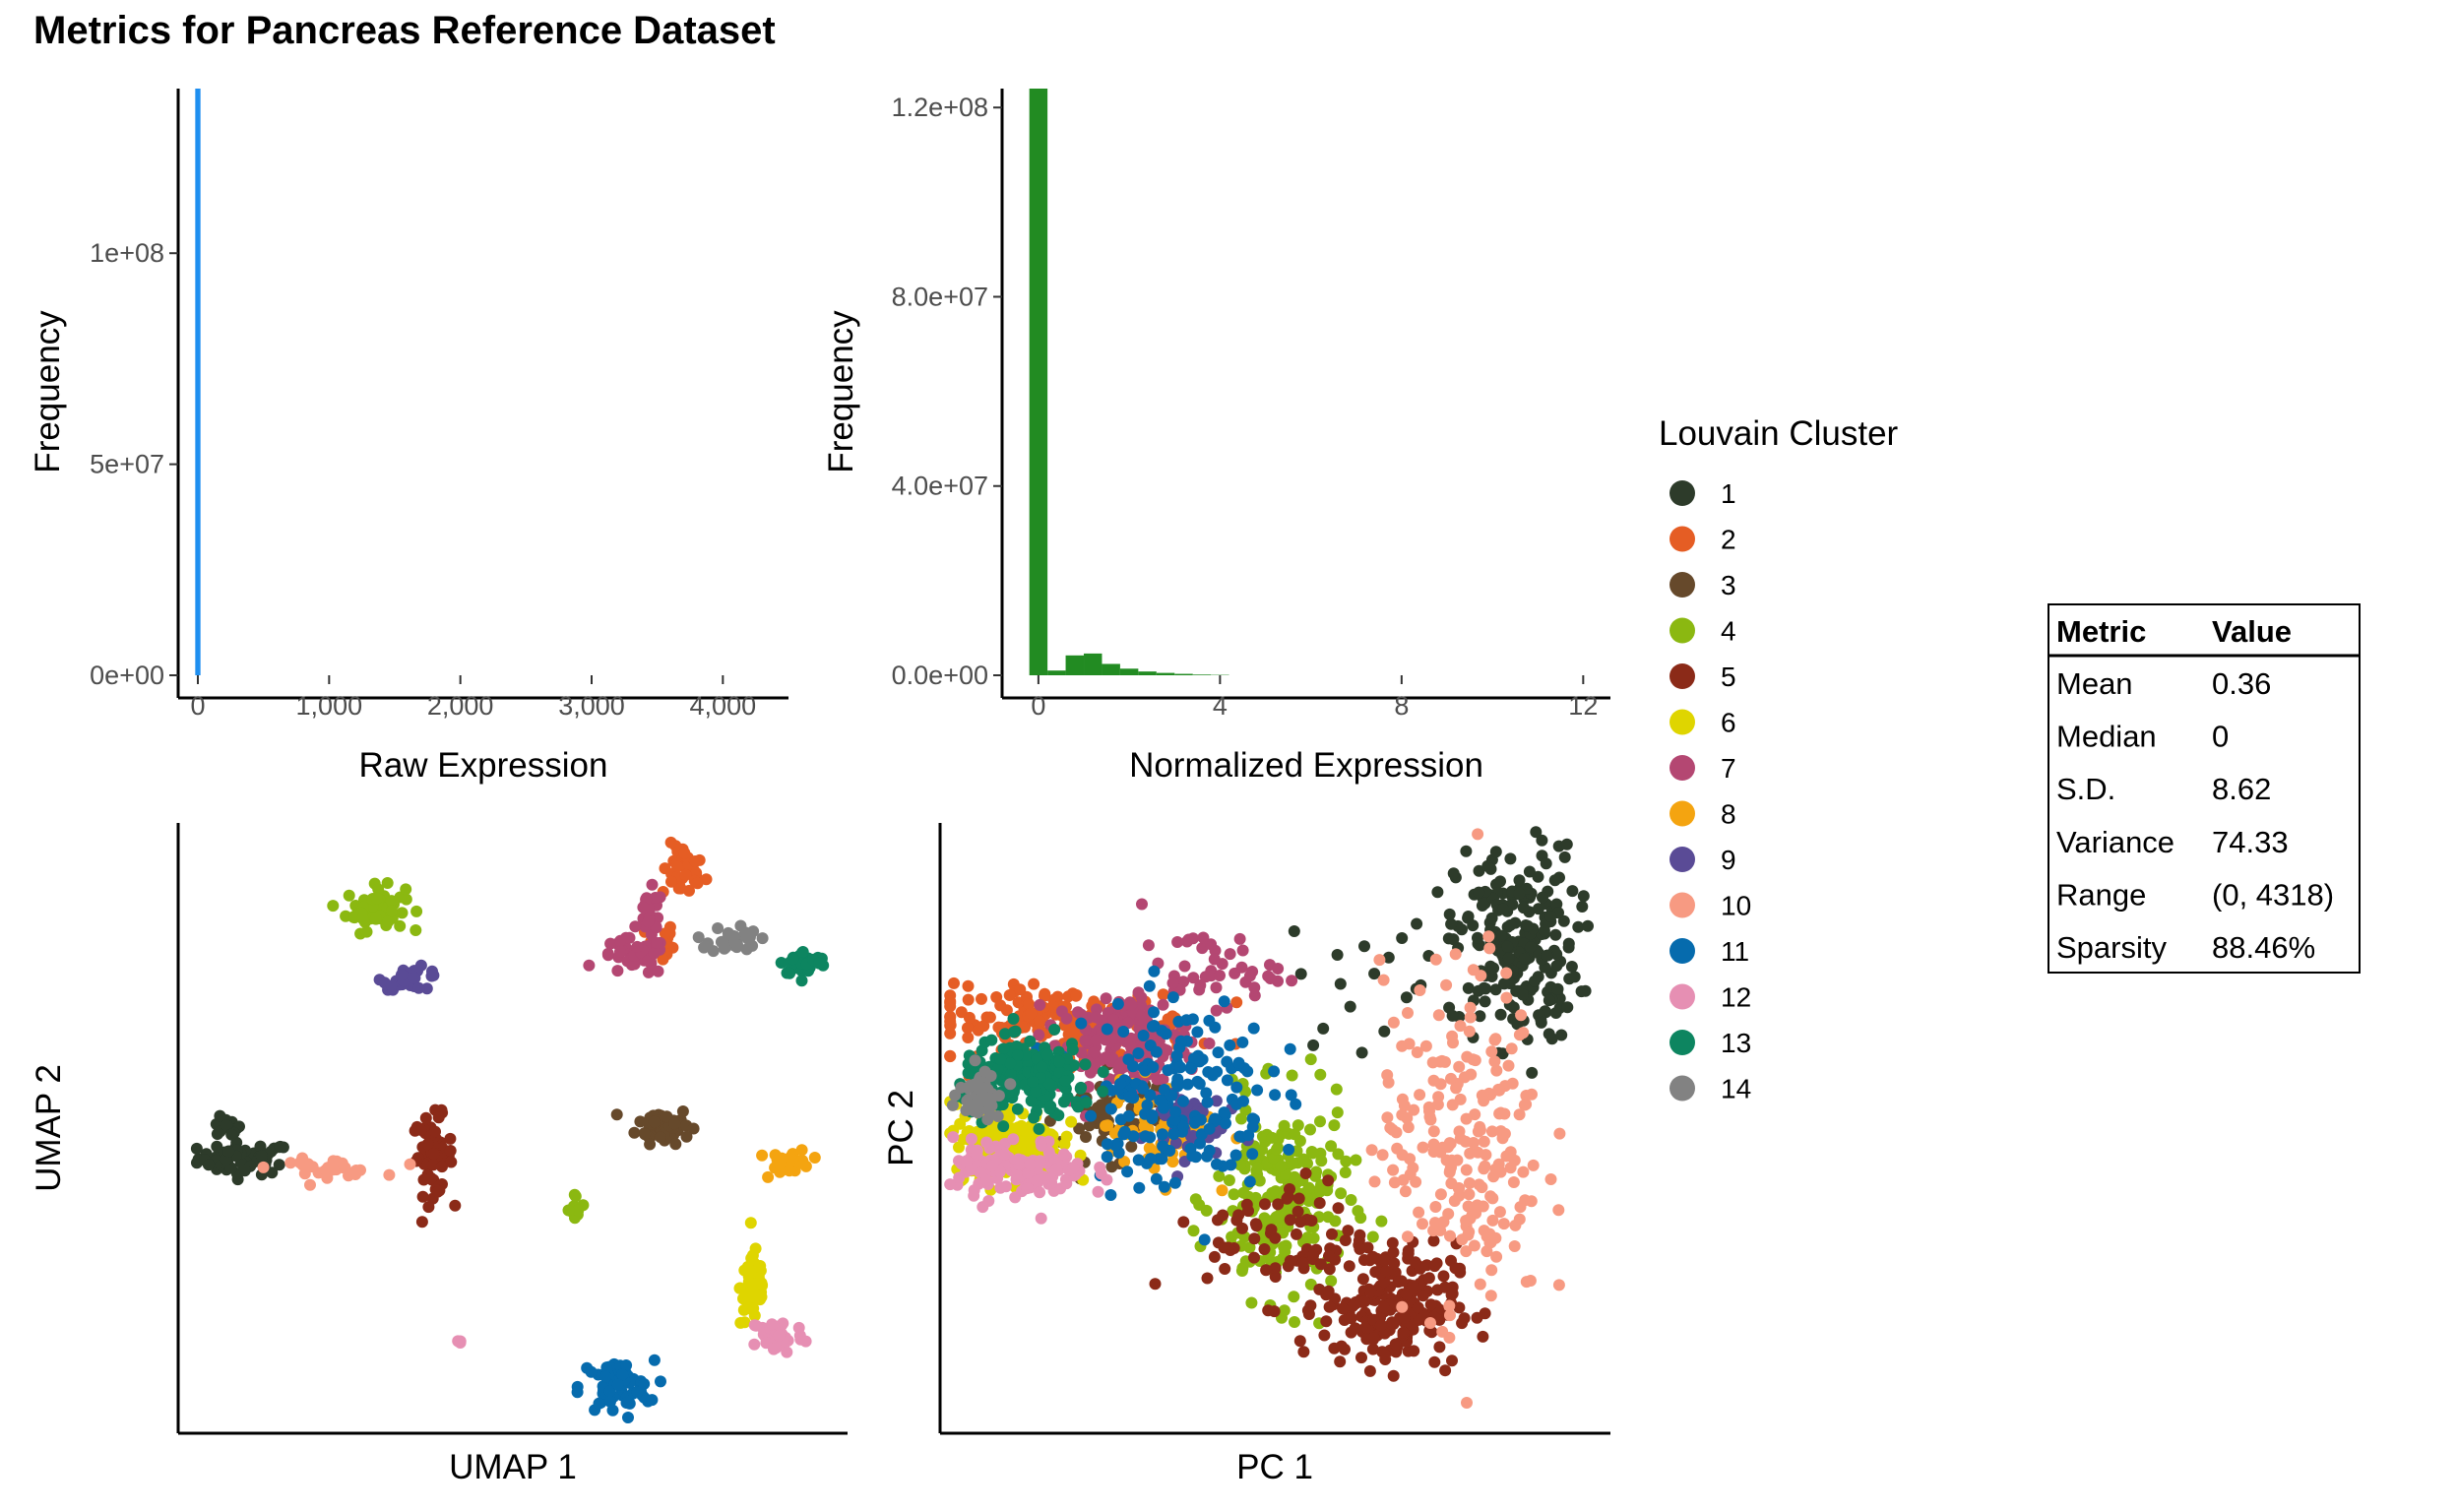 The height and width of the screenshot is (1512, 2457). What do you see at coordinates (2111, 947) in the screenshot?
I see `metrics-row-metric: Sparsity` at bounding box center [2111, 947].